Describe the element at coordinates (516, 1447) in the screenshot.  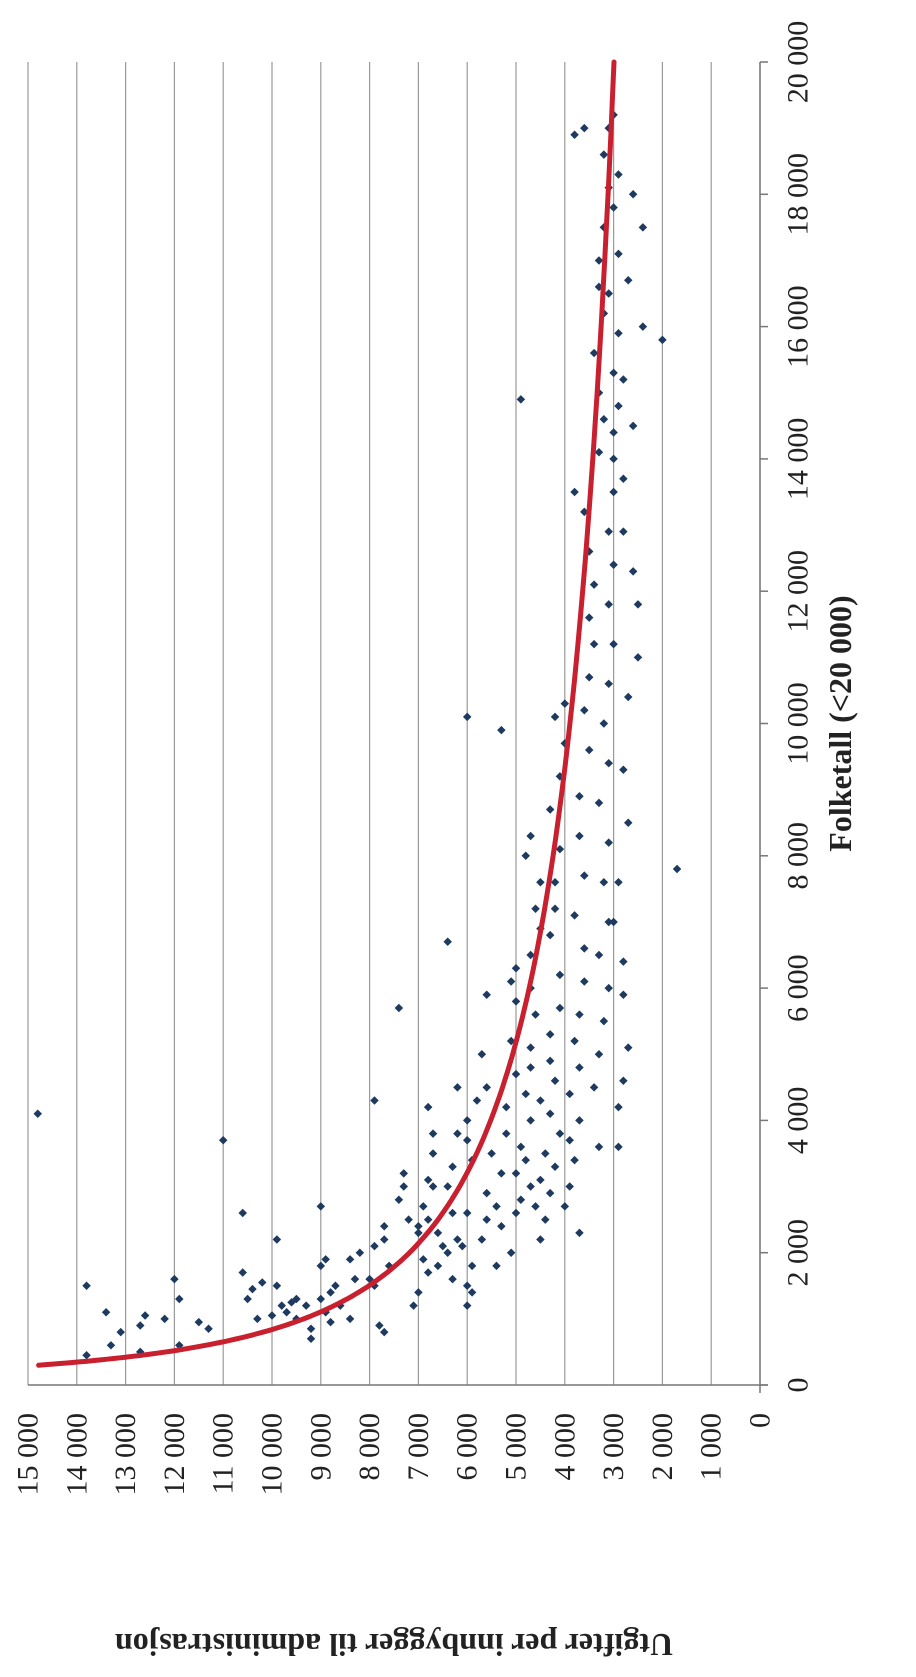
I see `y-tick-label: 5 000` at that location.